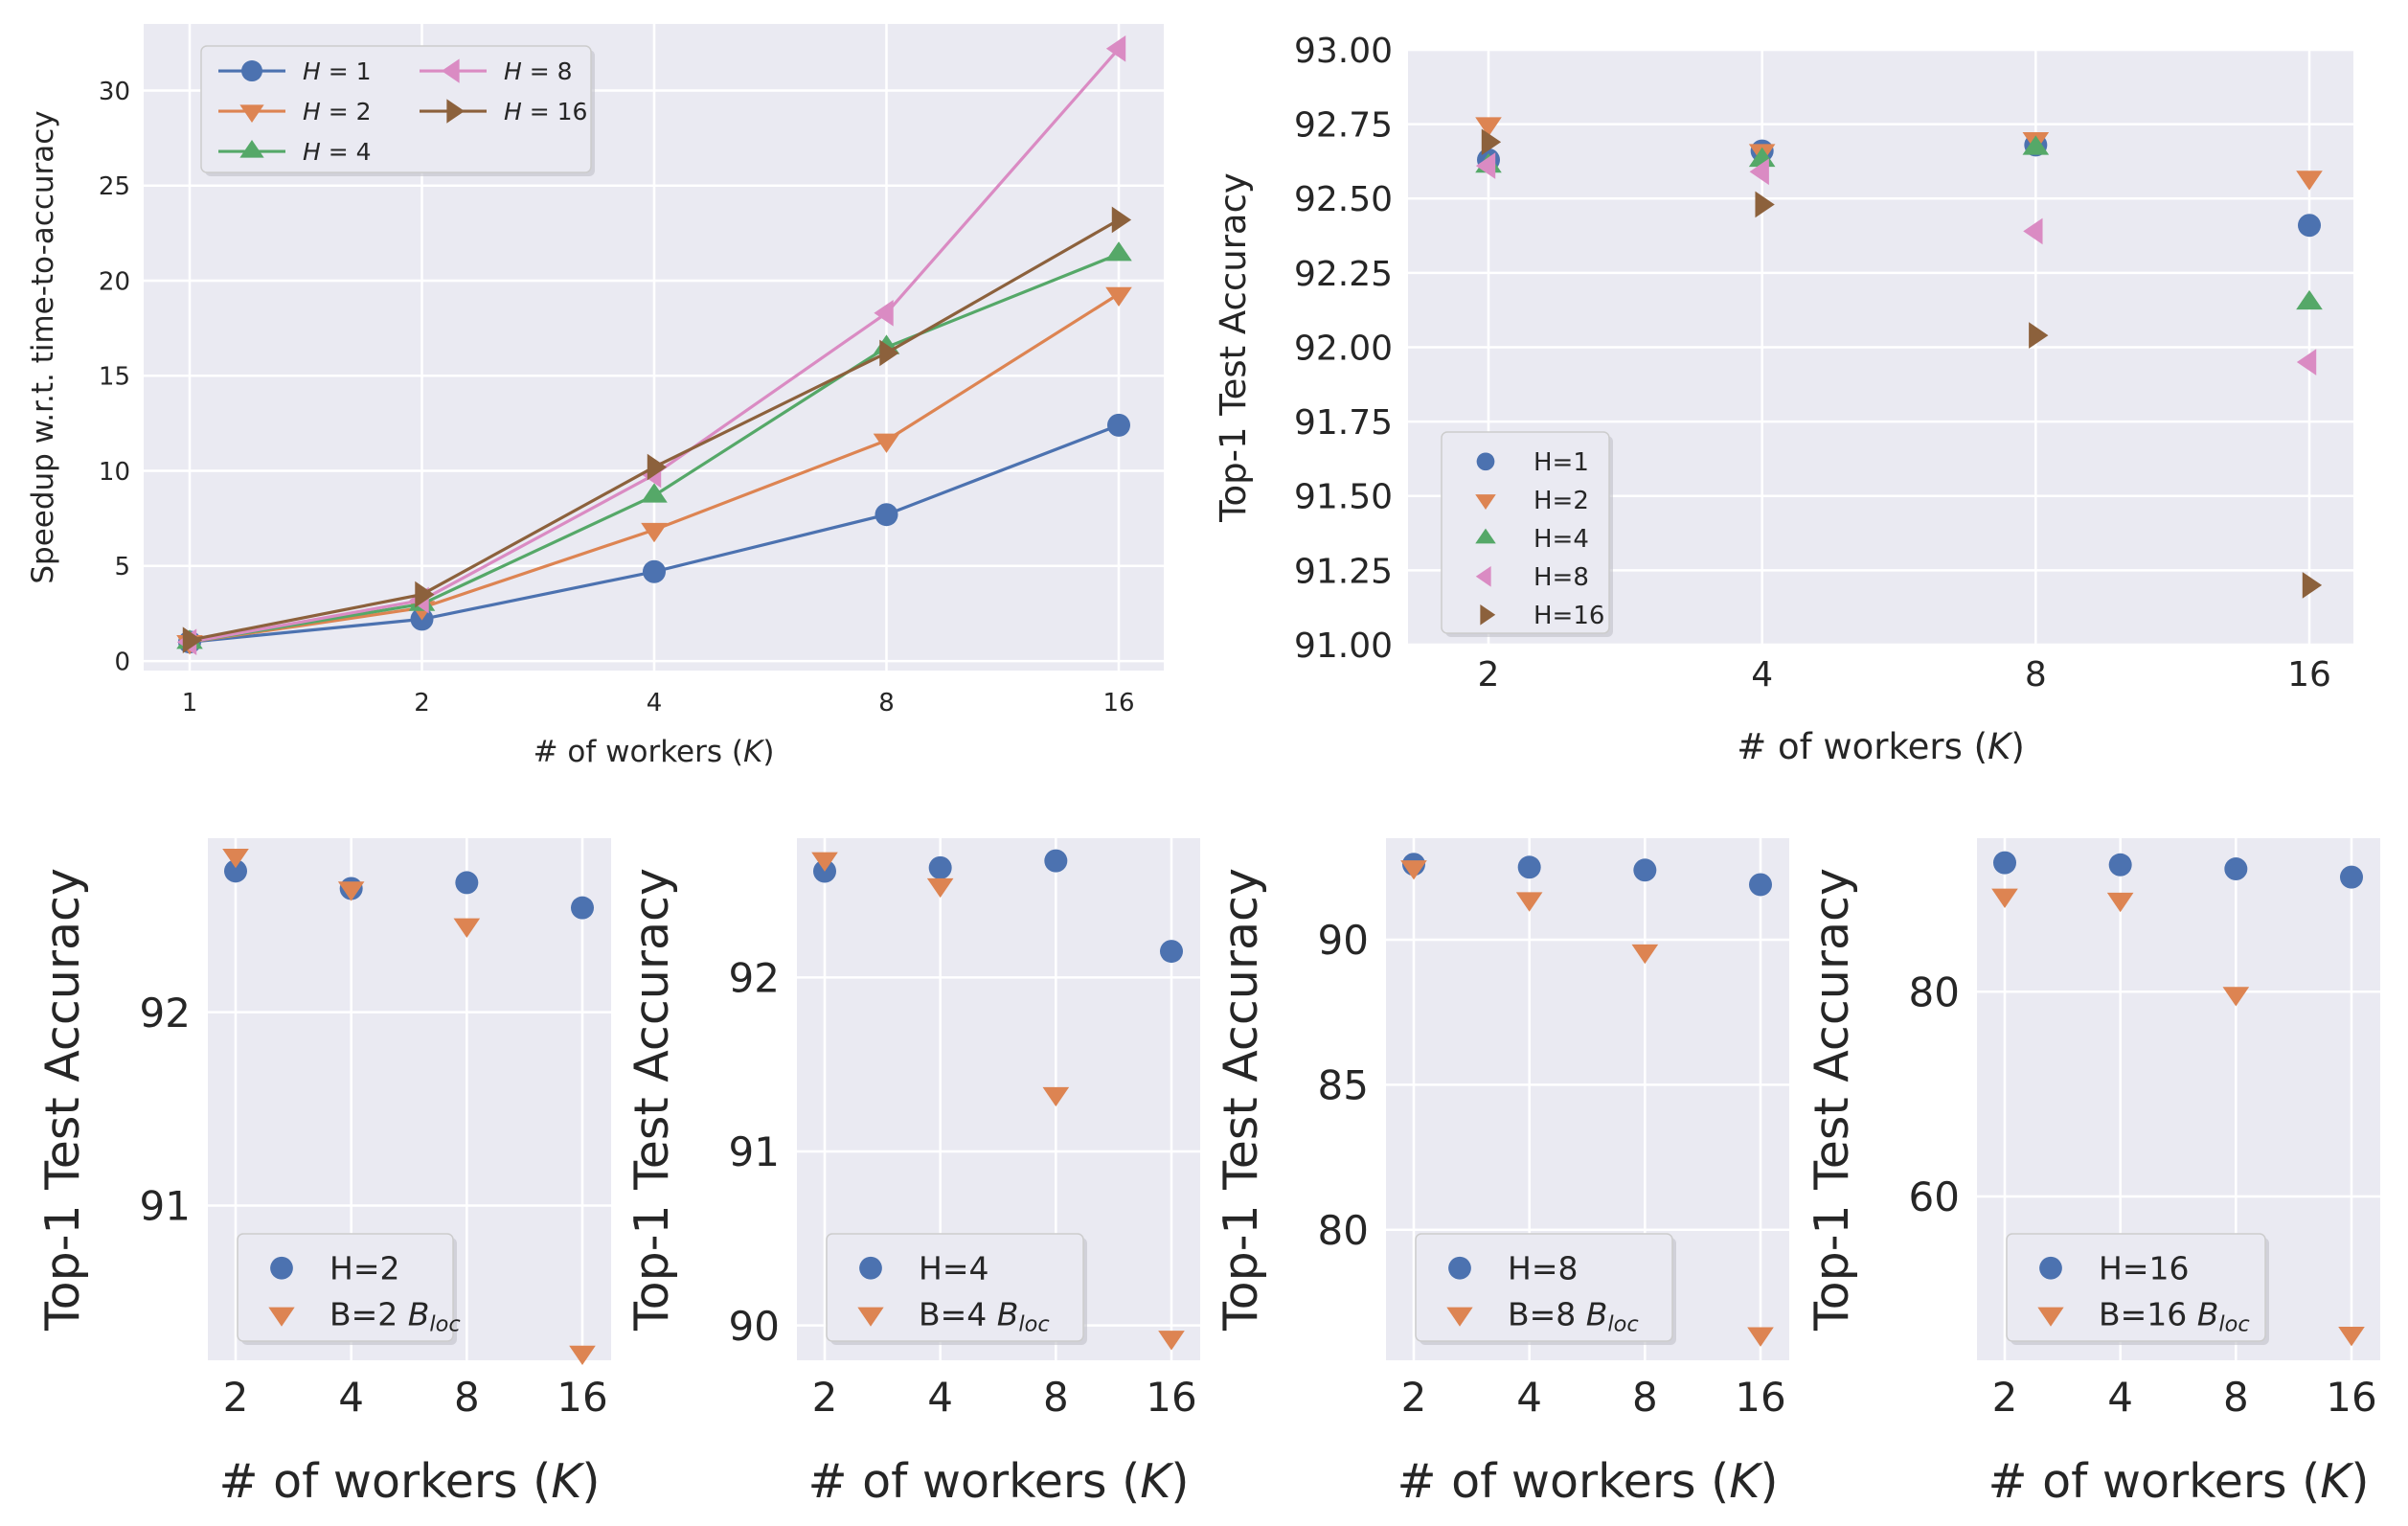 Image resolution: width=2408 pixels, height=1526 pixels. Describe the element at coordinates (1561, 462) in the screenshot. I see `legend-label: H=1` at that location.